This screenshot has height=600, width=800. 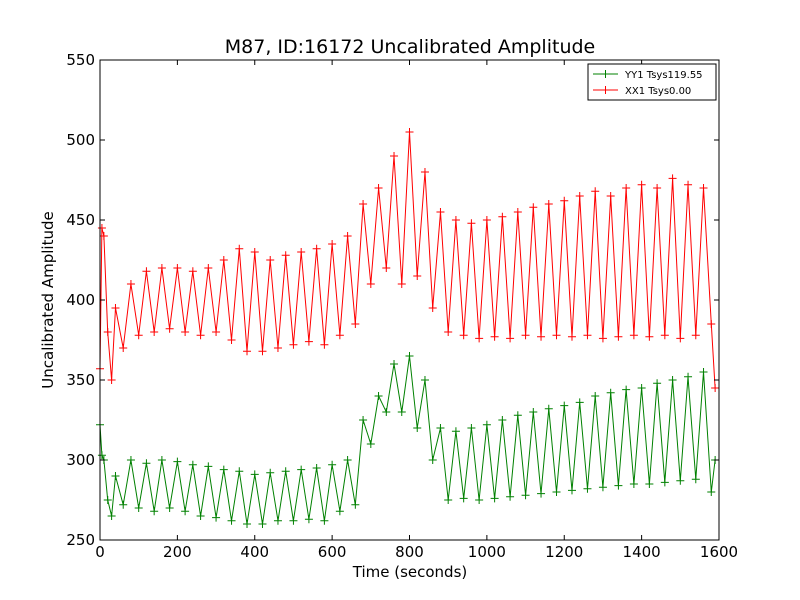 What do you see at coordinates (254, 552) in the screenshot?
I see `x-tick-label: 400` at bounding box center [254, 552].